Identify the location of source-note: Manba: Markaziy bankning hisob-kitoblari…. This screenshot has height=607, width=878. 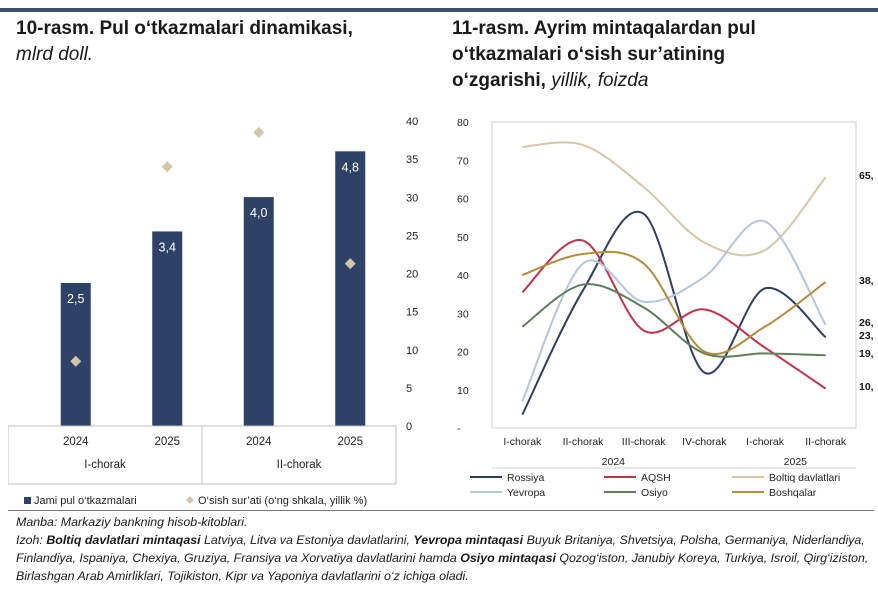
(132, 522).